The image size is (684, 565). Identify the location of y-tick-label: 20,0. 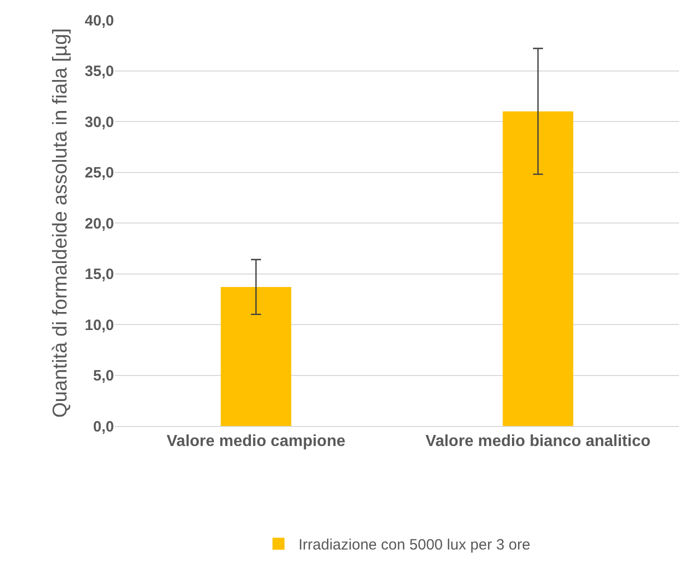
(99, 223).